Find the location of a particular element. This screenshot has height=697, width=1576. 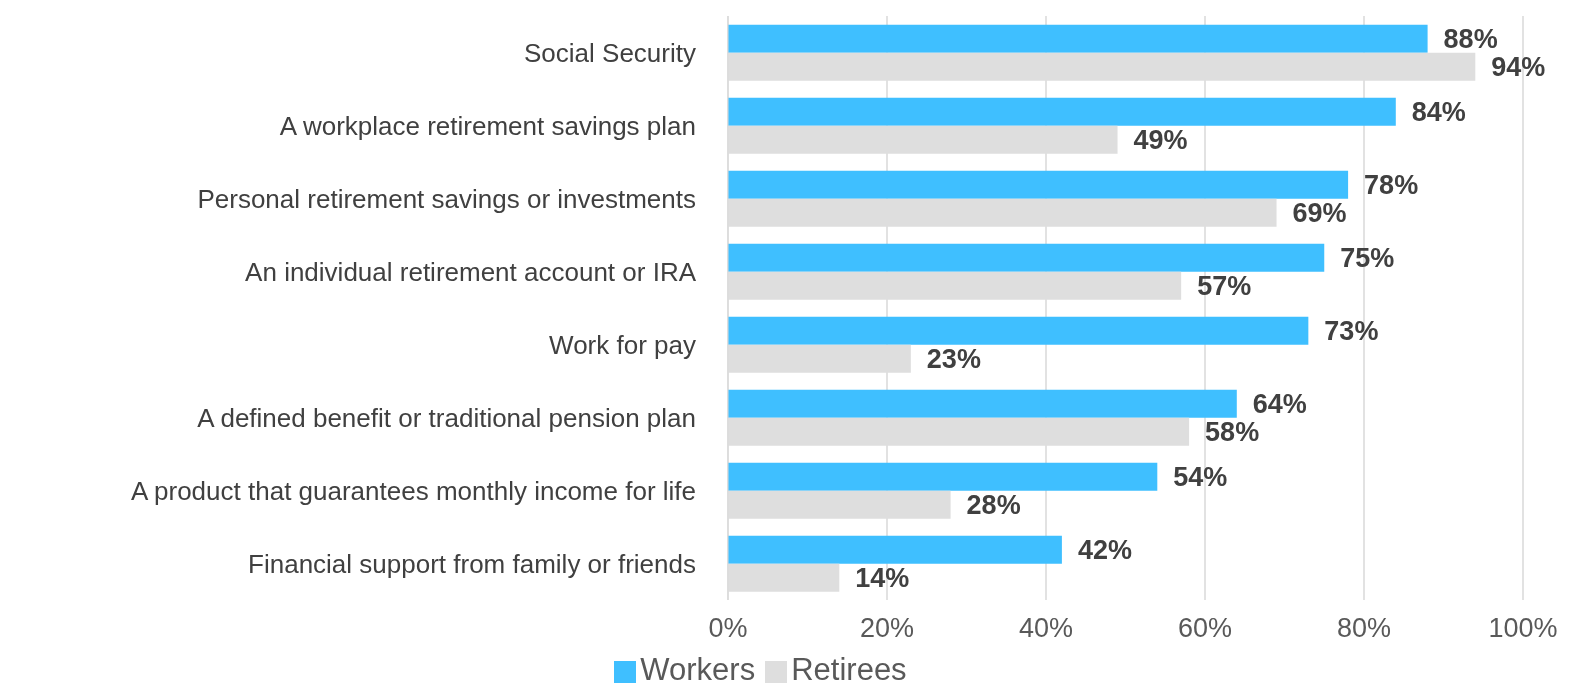

legend-label: Workers is located at coordinates (698, 669).